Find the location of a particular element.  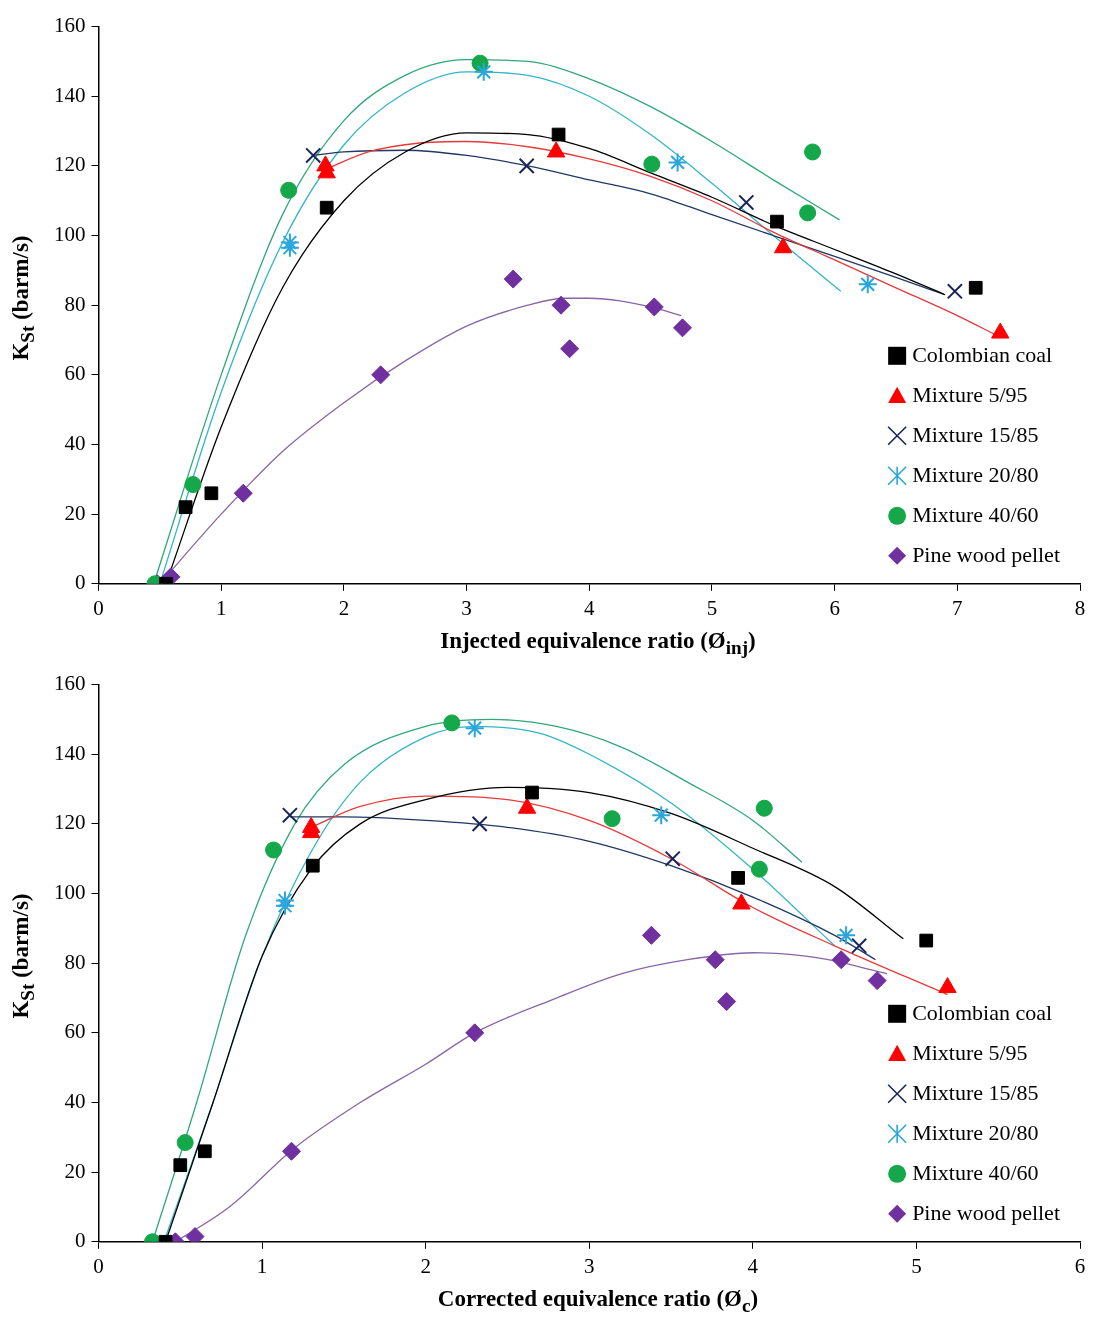

x-tick-label: 7 is located at coordinates (957, 607).